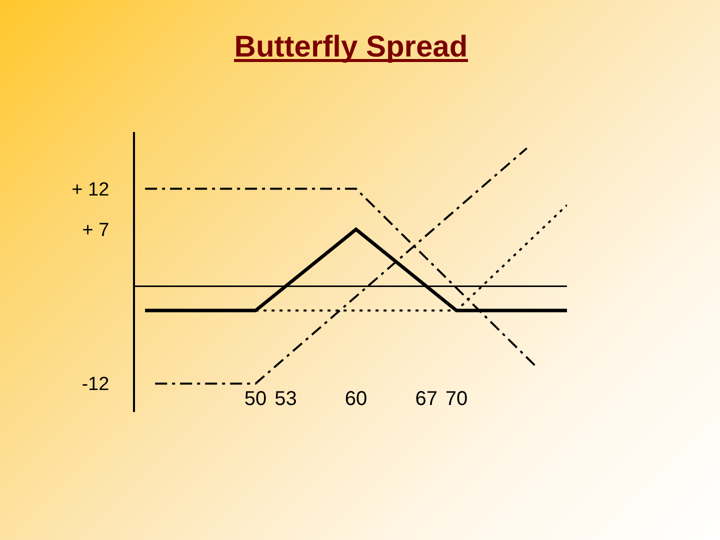 The width and height of the screenshot is (720, 540). Describe the element at coordinates (91, 189) in the screenshot. I see `y-tick-label: + 12` at that location.